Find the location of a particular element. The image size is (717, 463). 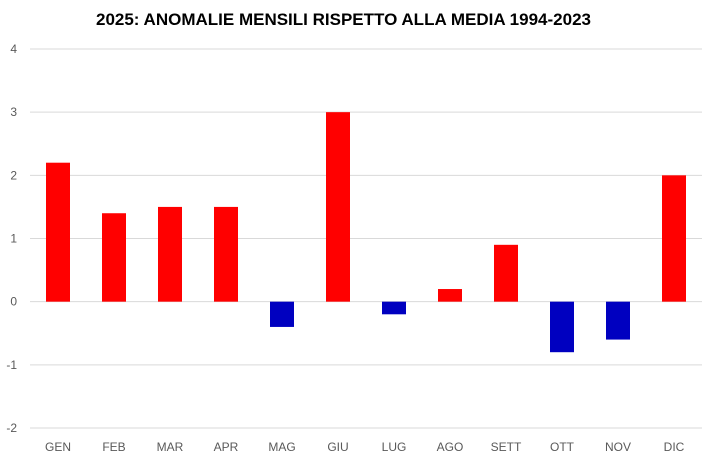

x-category-label: GIU is located at coordinates (337, 447).